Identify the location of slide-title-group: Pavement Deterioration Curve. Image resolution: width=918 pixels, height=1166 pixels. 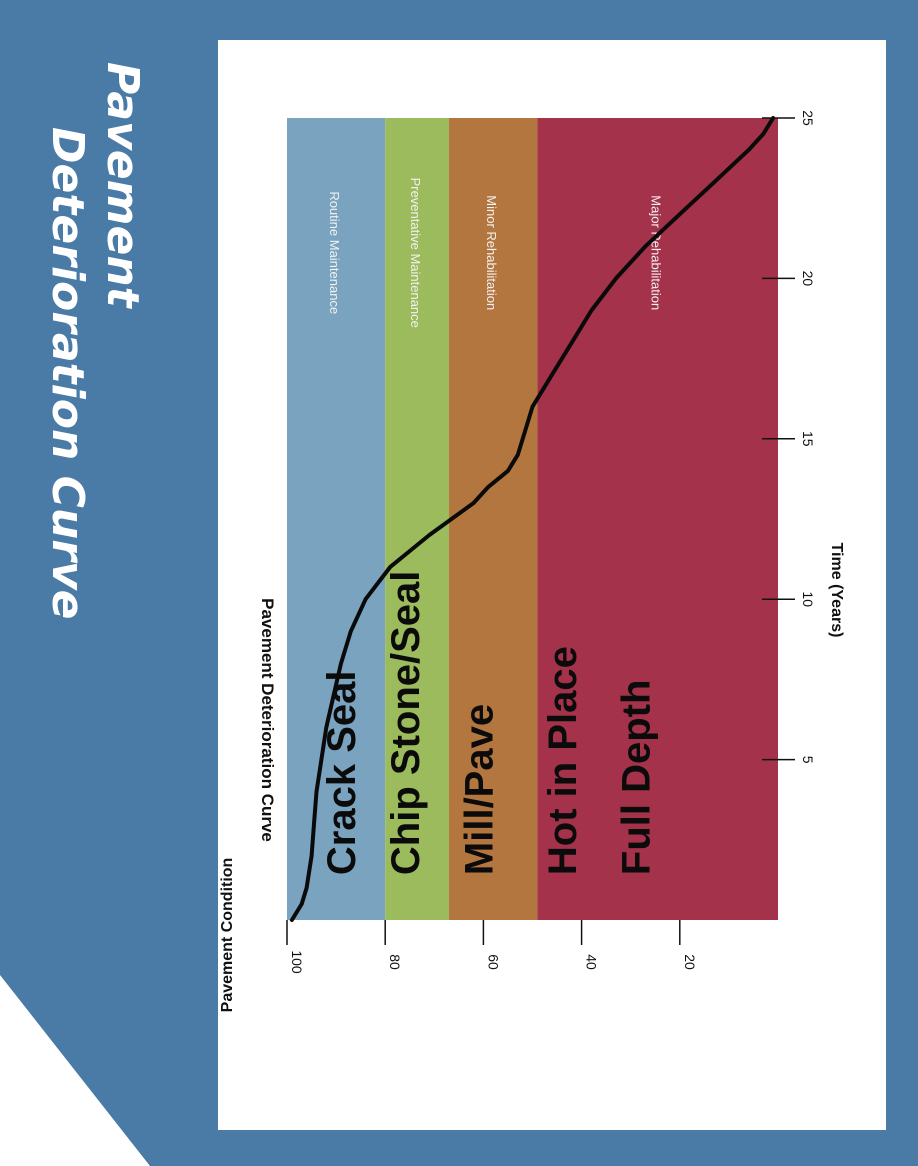
(95, 340).